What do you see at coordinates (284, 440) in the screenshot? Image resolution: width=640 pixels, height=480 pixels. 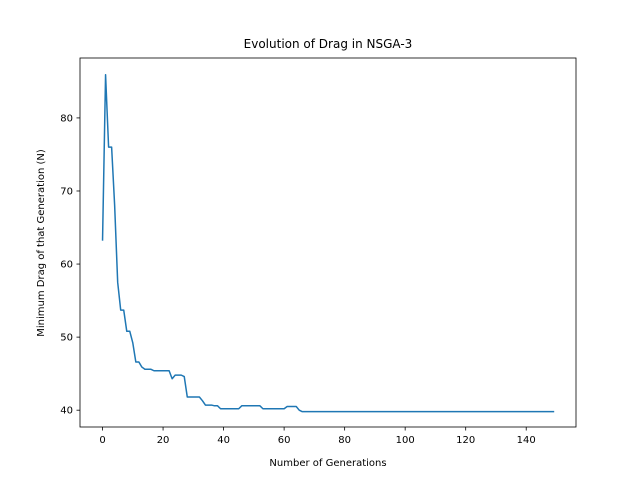 I see `x-tick-label: 60` at bounding box center [284, 440].